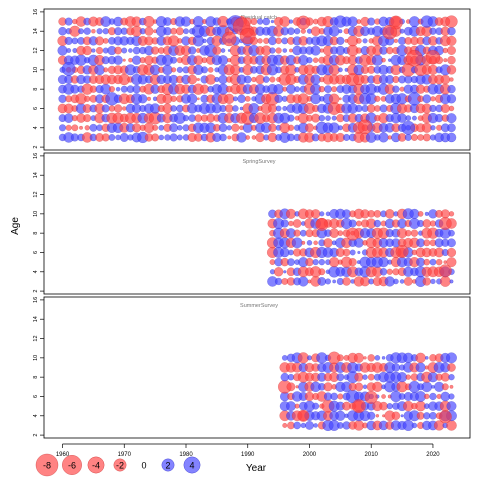 The image size is (480, 480). Describe the element at coordinates (36, 291) in the screenshot. I see `y-tick-label: 2` at that location.